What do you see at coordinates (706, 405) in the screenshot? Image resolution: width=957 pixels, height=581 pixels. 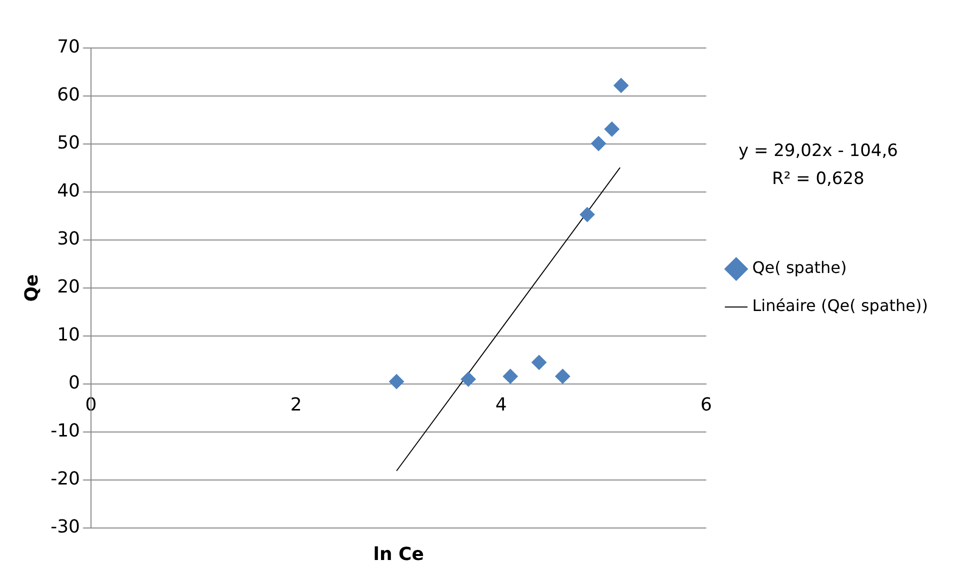 I see `x-tick-label: 6` at bounding box center [706, 405].